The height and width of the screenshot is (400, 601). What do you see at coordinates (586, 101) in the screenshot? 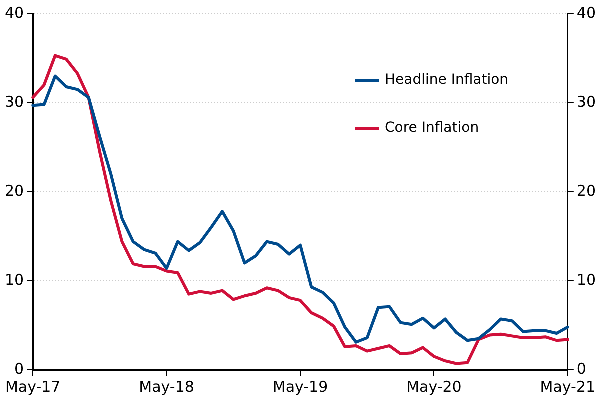
I see `y2-tick-label: 30` at bounding box center [586, 101].